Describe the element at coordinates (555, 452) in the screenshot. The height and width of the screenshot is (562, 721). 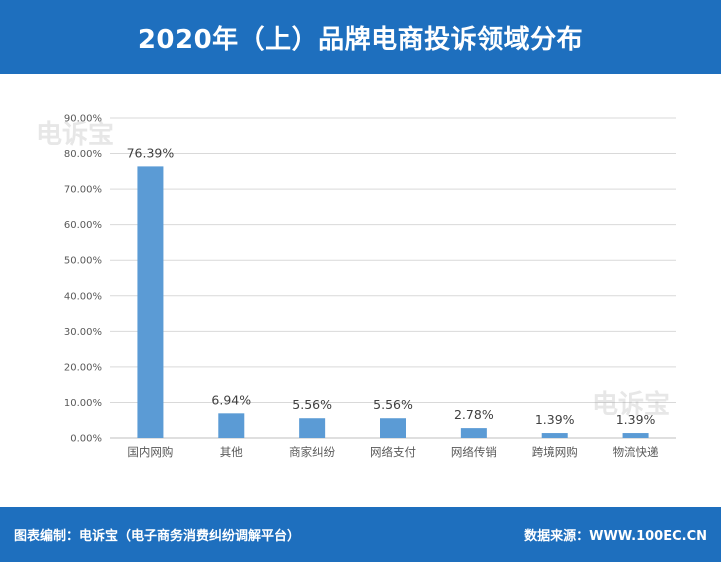
I see `x-tick-label: 跨境网购` at that location.